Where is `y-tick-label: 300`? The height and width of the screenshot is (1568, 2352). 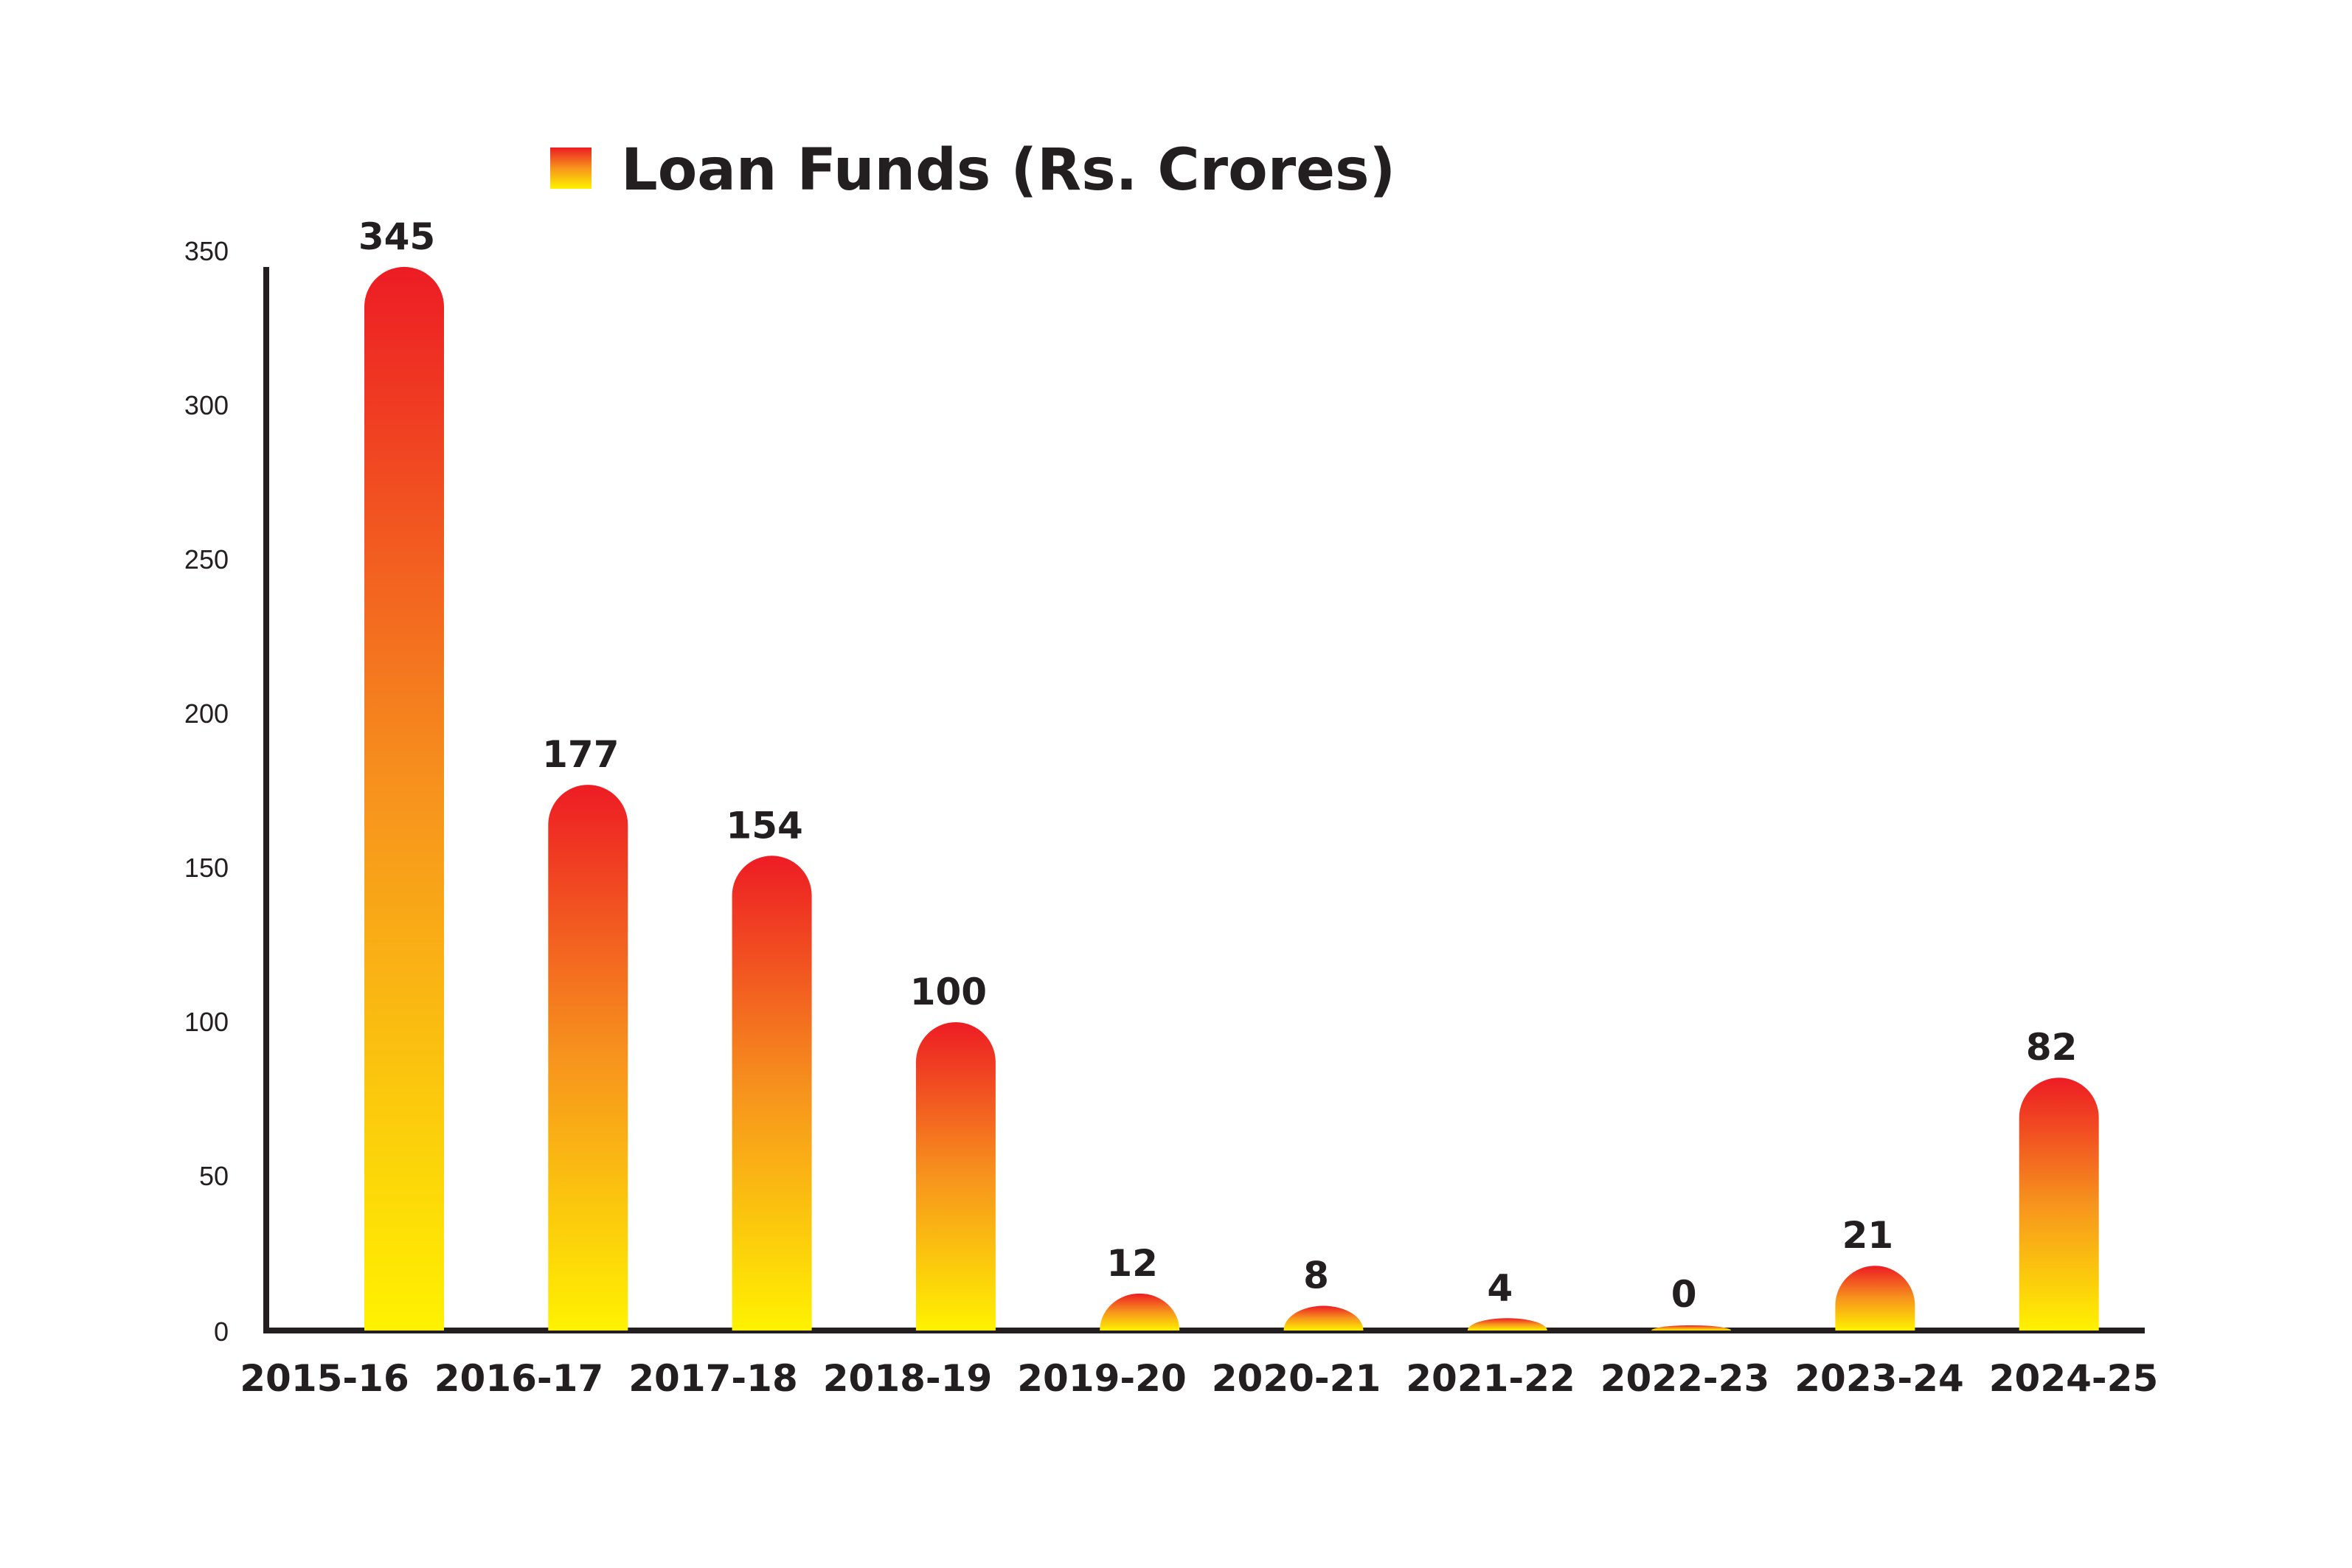 y-tick-label: 300 is located at coordinates (206, 405).